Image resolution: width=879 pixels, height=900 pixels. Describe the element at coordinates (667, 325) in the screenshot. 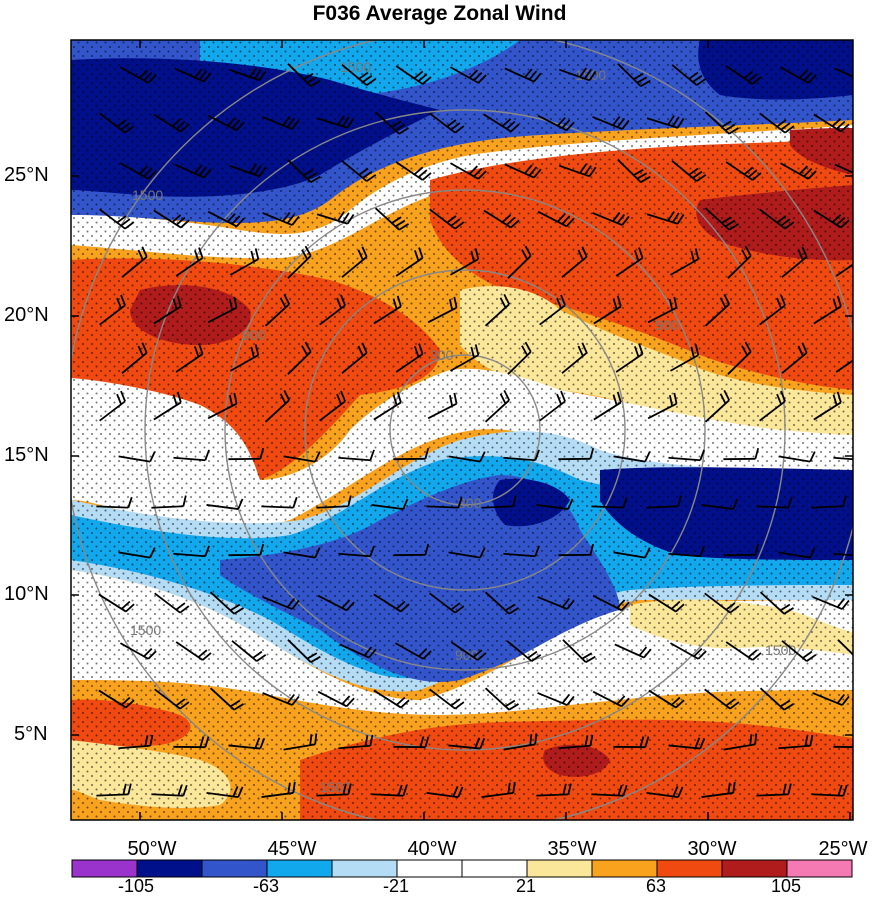

I see `contour-label: 900` at that location.